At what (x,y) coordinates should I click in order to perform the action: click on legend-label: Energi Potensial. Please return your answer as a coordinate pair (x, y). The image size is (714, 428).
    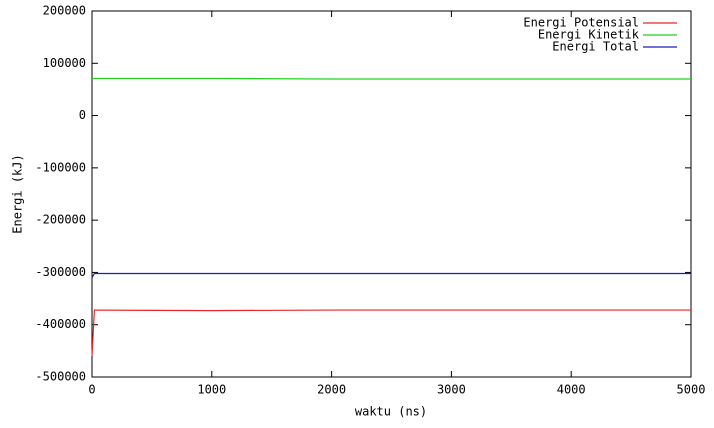
    Looking at the image, I should click on (581, 23).